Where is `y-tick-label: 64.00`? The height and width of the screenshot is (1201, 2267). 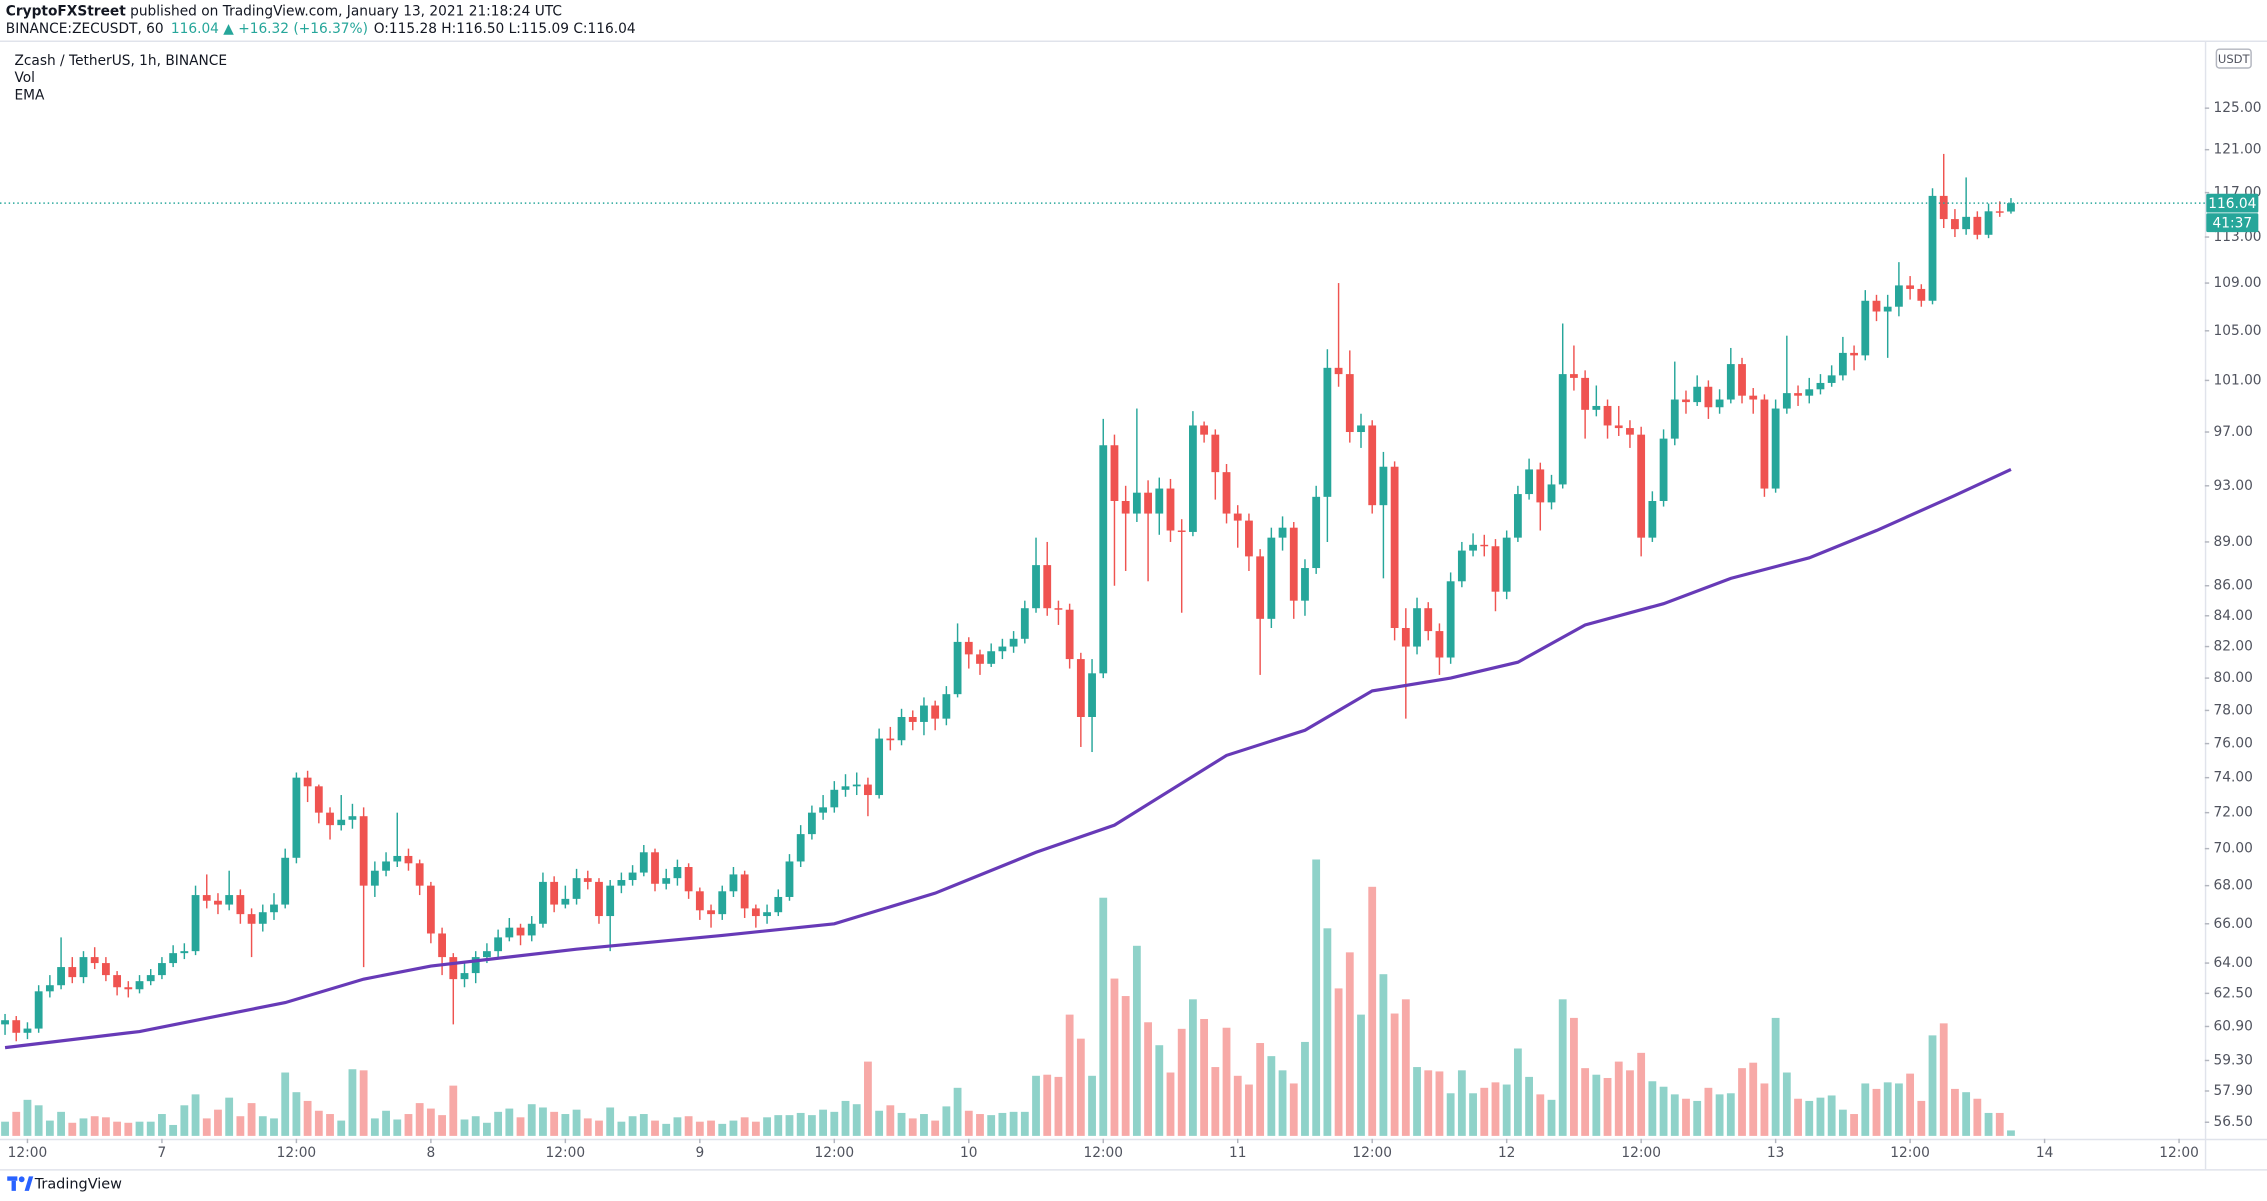 y-tick-label: 64.00 is located at coordinates (2233, 963).